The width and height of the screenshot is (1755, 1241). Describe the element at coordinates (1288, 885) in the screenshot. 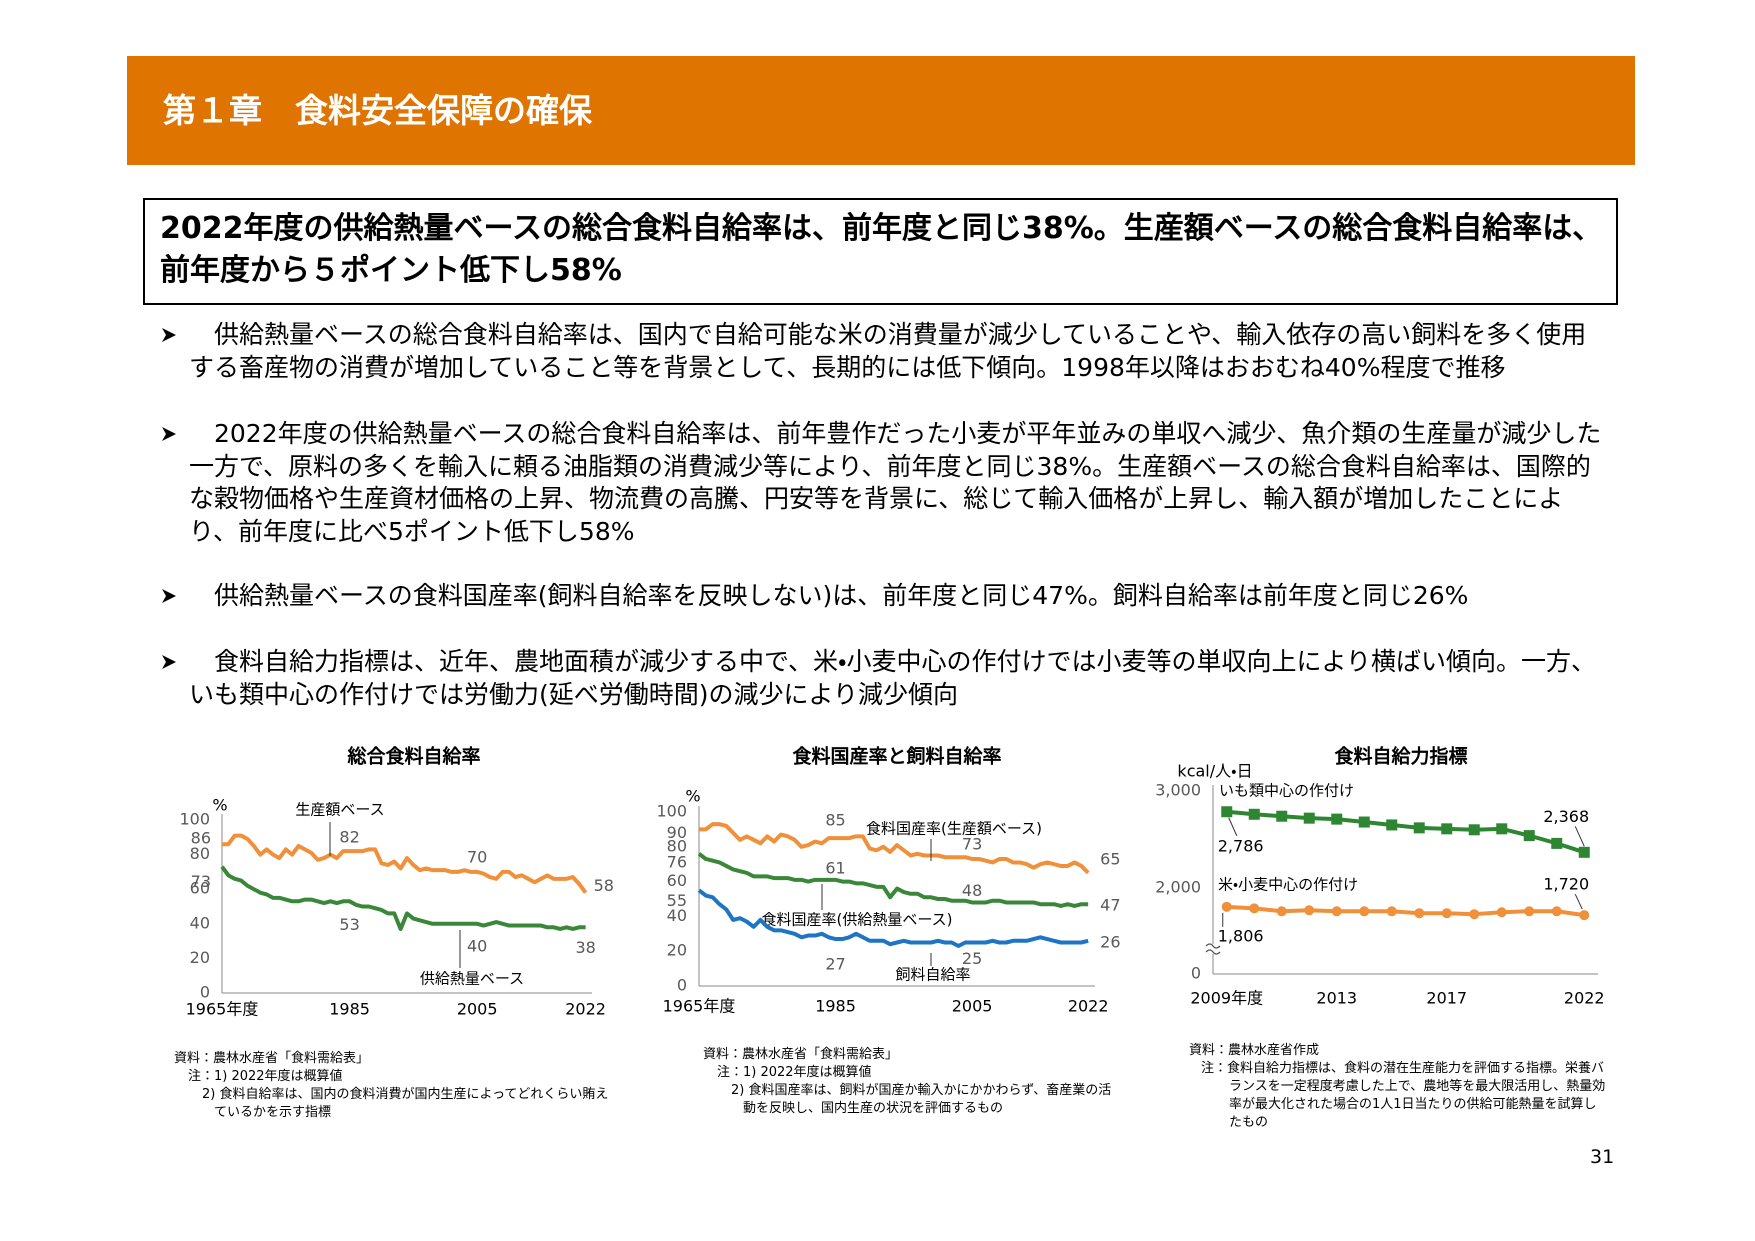

I see `series-label: 米・小麦中心の作付け` at that location.